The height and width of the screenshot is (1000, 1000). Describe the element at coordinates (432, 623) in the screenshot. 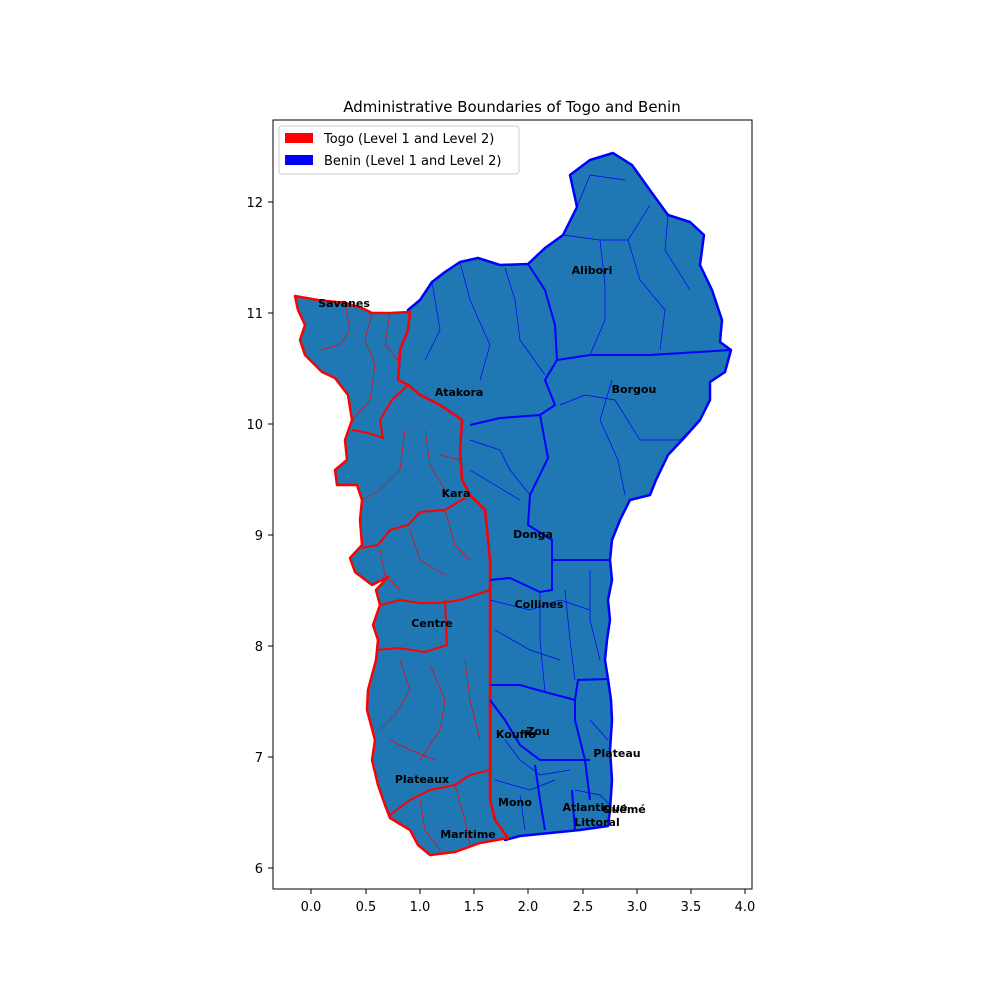

I see `region-label-centre: Centre` at that location.